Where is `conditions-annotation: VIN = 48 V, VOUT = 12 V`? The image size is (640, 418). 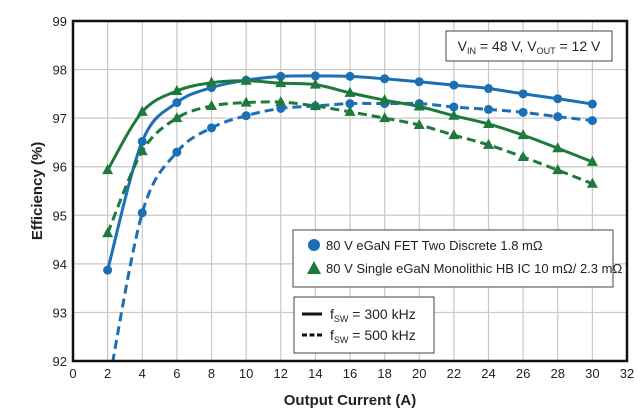
conditions-annotation: VIN = 48 V, VOUT = 12 V is located at coordinates (529, 46).